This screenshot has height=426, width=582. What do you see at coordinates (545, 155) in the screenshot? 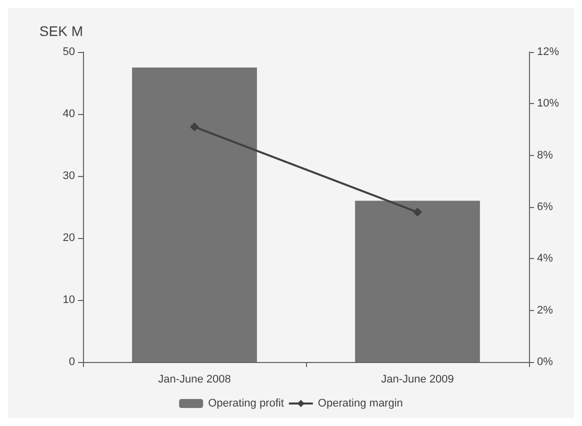
I see `y2-tick-label: 8%` at bounding box center [545, 155].